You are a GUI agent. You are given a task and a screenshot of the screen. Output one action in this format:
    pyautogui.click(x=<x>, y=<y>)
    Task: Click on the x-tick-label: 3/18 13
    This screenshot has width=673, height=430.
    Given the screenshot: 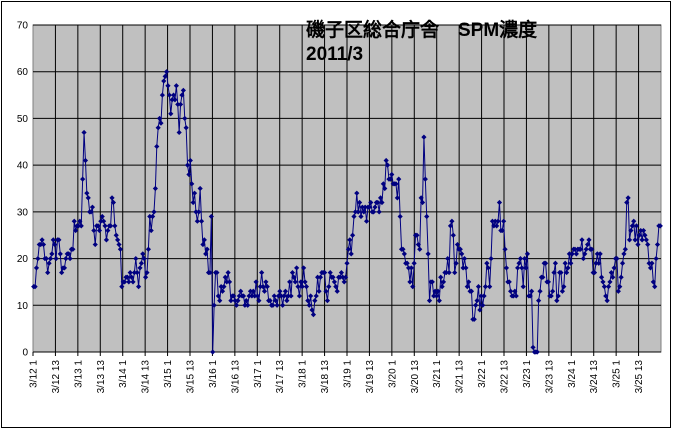 What is the action you would take?
    pyautogui.click(x=325, y=377)
    